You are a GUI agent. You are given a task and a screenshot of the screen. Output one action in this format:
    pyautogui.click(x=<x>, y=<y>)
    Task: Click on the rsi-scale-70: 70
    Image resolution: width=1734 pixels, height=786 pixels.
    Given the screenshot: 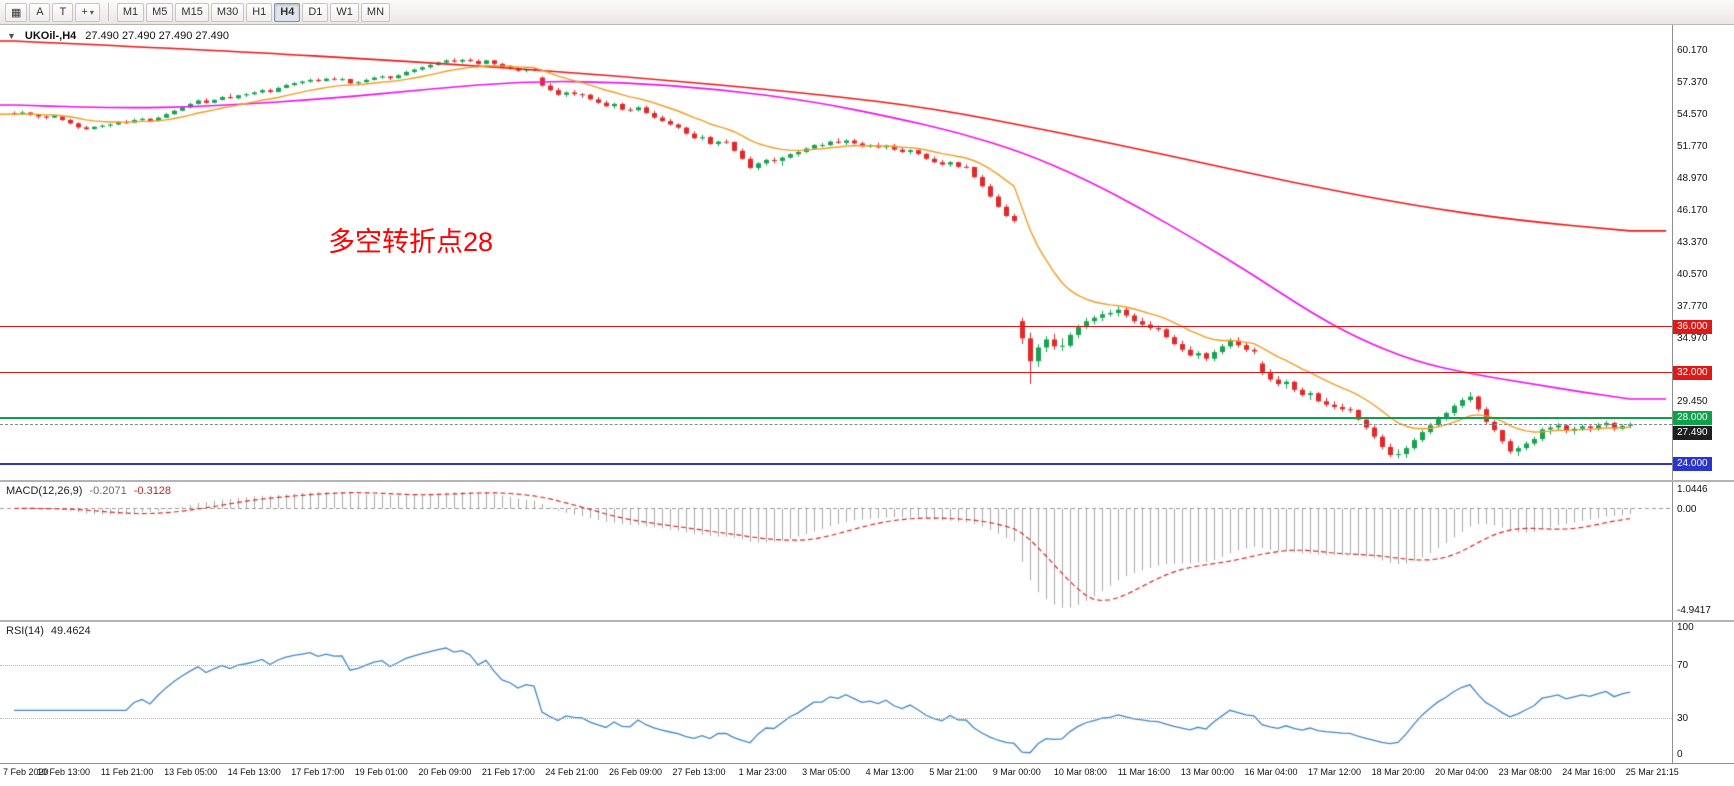 What is the action you would take?
    pyautogui.click(x=1683, y=666)
    